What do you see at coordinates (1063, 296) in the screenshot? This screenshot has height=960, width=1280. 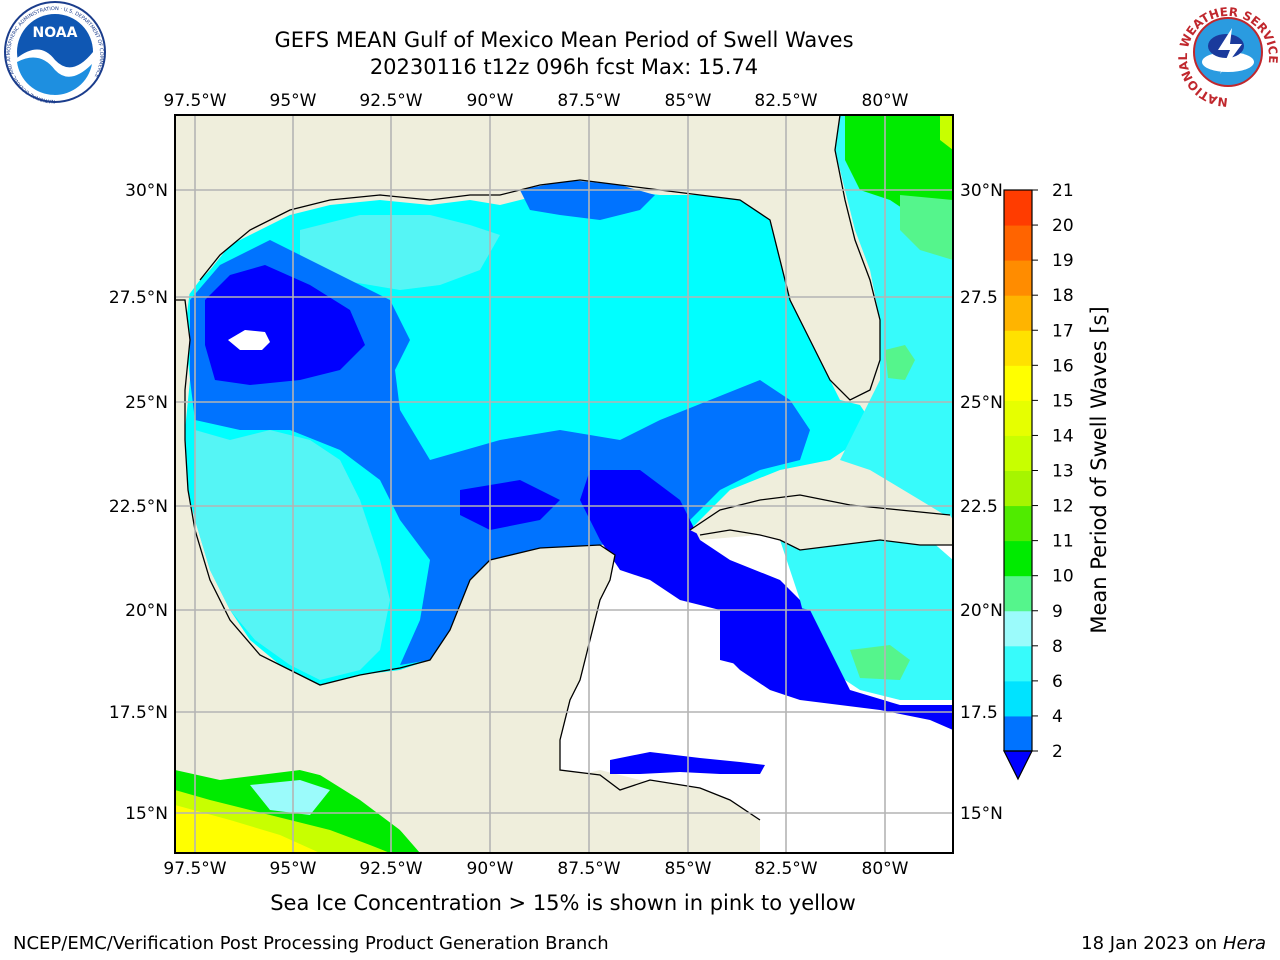 I see `colorbar-tick-label: 18` at bounding box center [1063, 296].